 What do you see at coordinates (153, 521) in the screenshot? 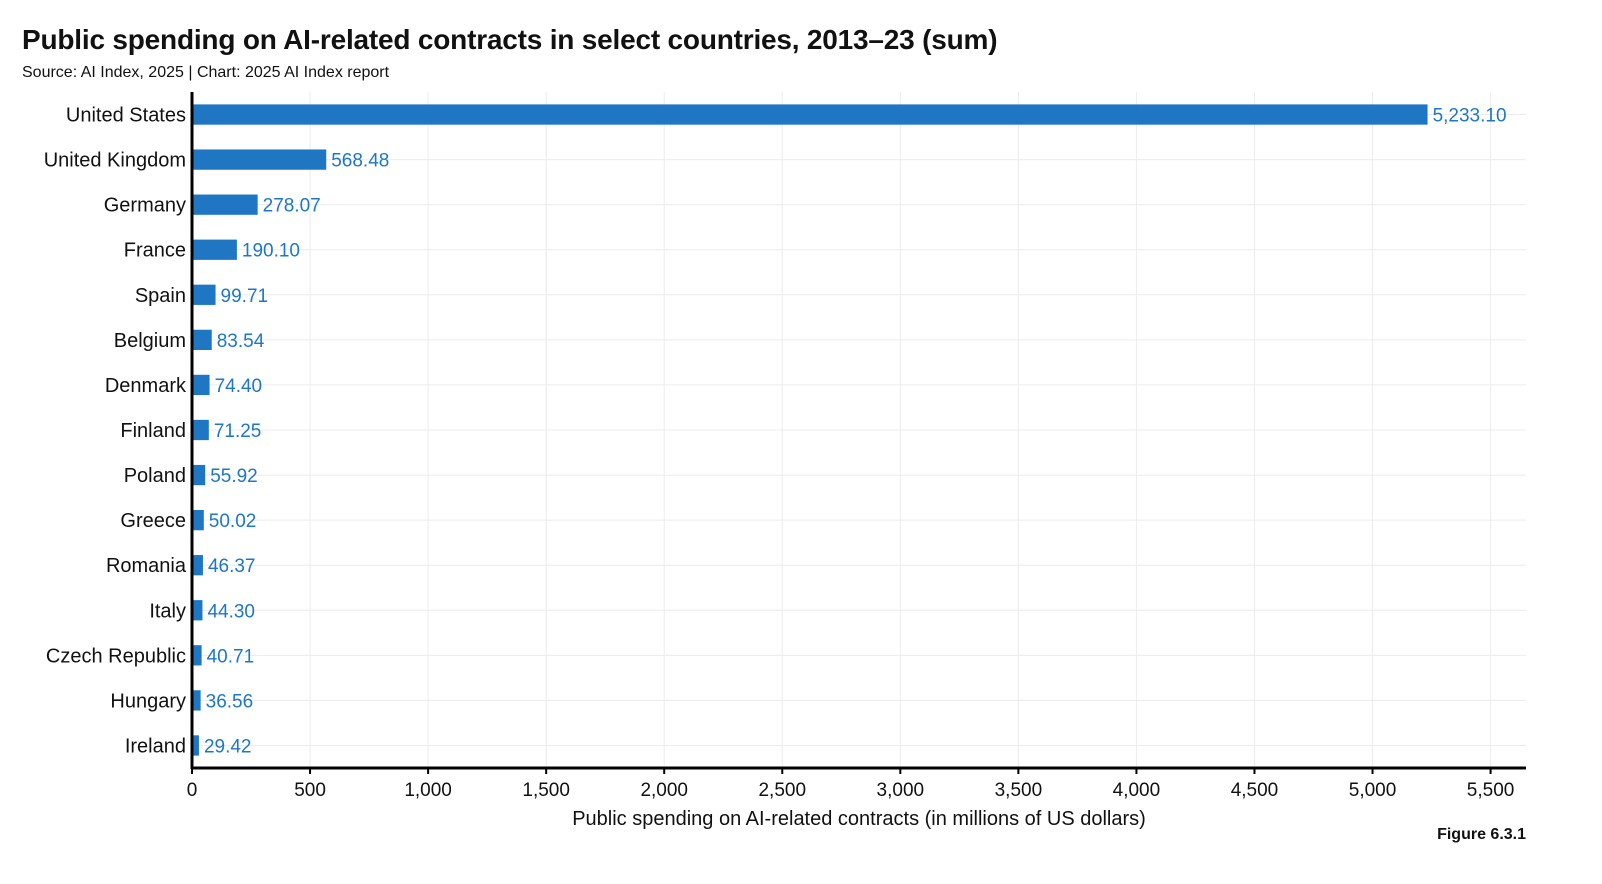
I see `category-label: Greece` at bounding box center [153, 521].